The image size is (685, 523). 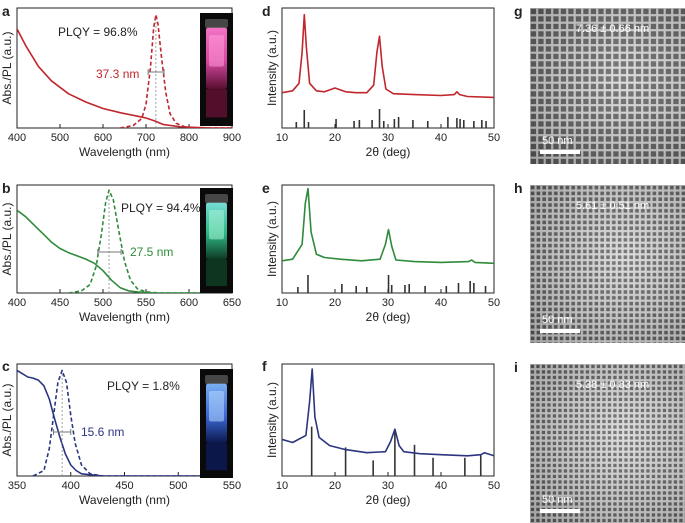 I want to click on plqy-label: PLQY = 94.4%, so click(x=161, y=208).